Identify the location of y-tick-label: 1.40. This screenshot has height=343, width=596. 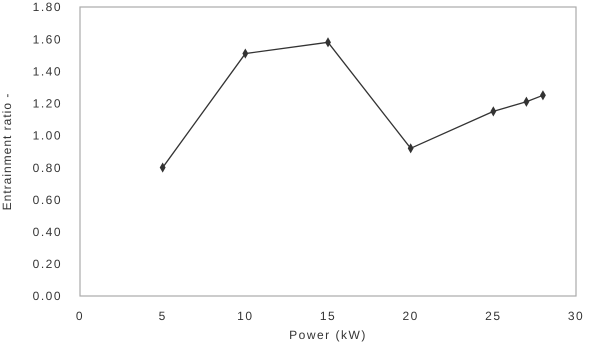
(47, 71).